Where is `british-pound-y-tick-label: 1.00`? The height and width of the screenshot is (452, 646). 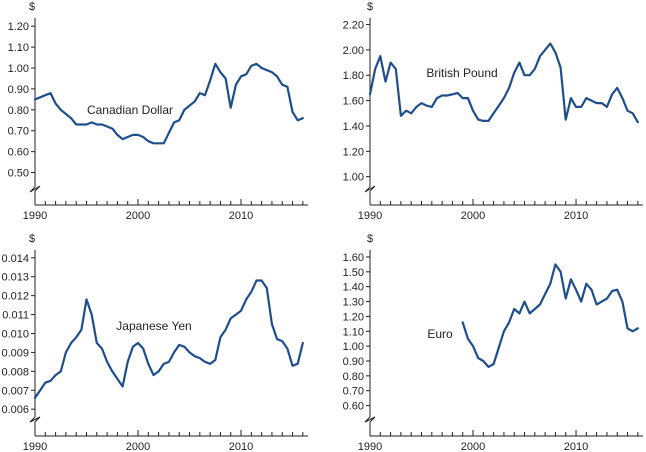 british-pound-y-tick-label: 1.00 is located at coordinates (353, 178).